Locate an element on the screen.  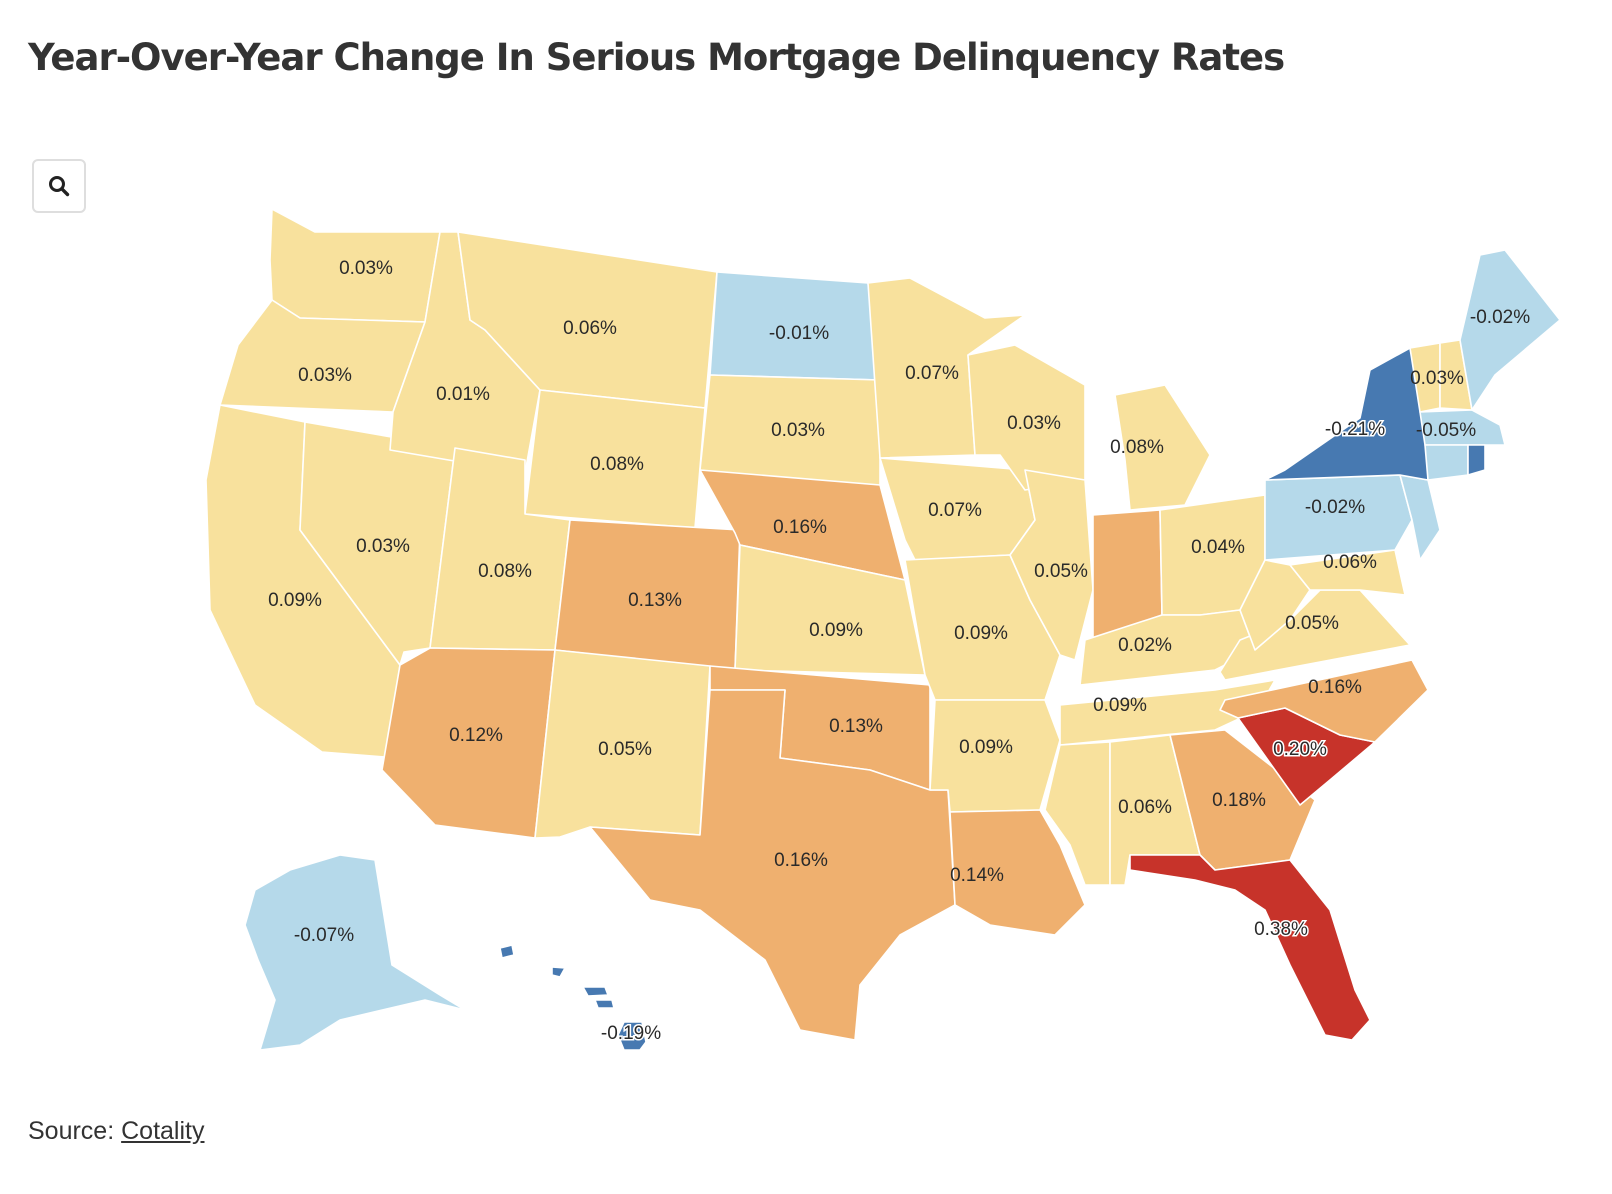
search-icon is located at coordinates (59, 186).